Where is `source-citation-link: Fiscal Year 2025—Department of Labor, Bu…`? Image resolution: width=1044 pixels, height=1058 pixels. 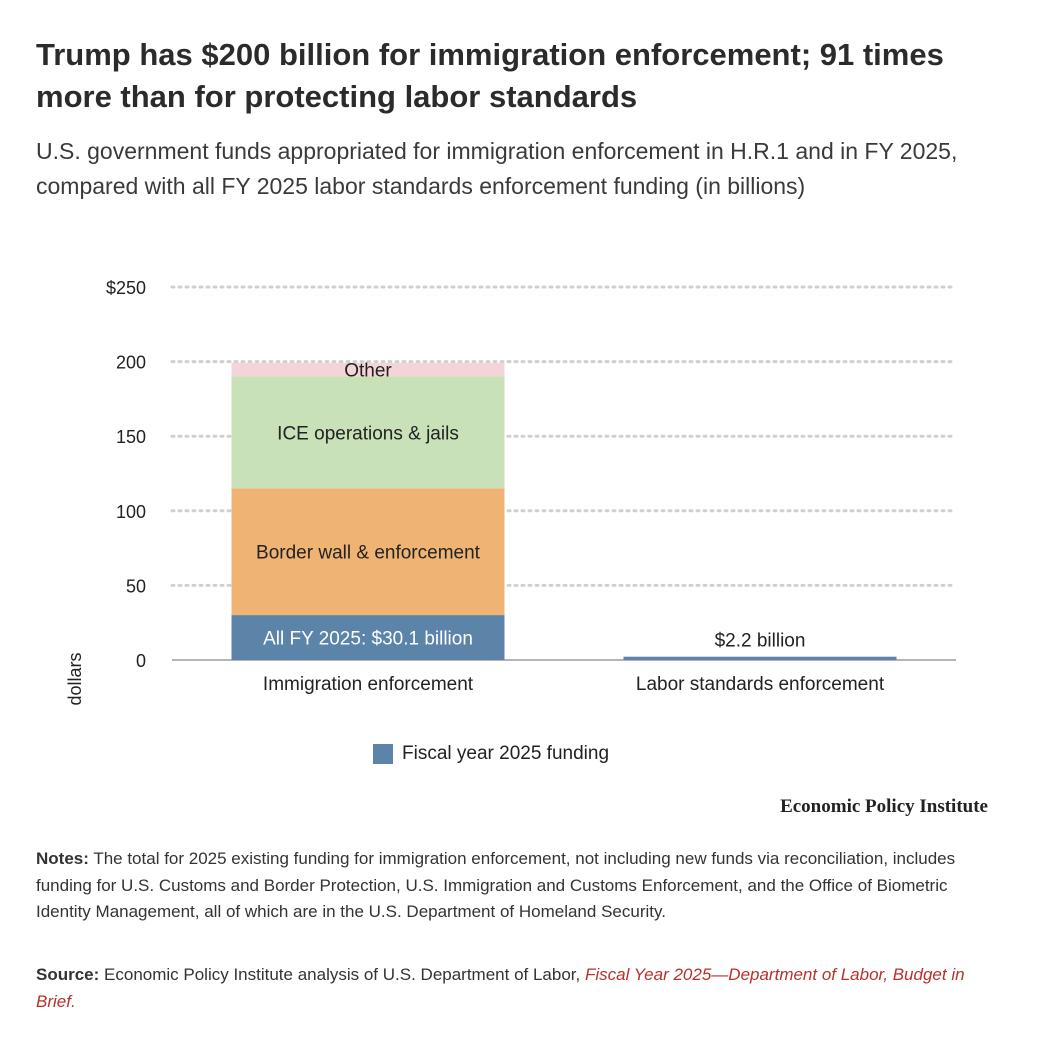 source-citation-link: Fiscal Year 2025—Department of Labor, Bu… is located at coordinates (500, 988).